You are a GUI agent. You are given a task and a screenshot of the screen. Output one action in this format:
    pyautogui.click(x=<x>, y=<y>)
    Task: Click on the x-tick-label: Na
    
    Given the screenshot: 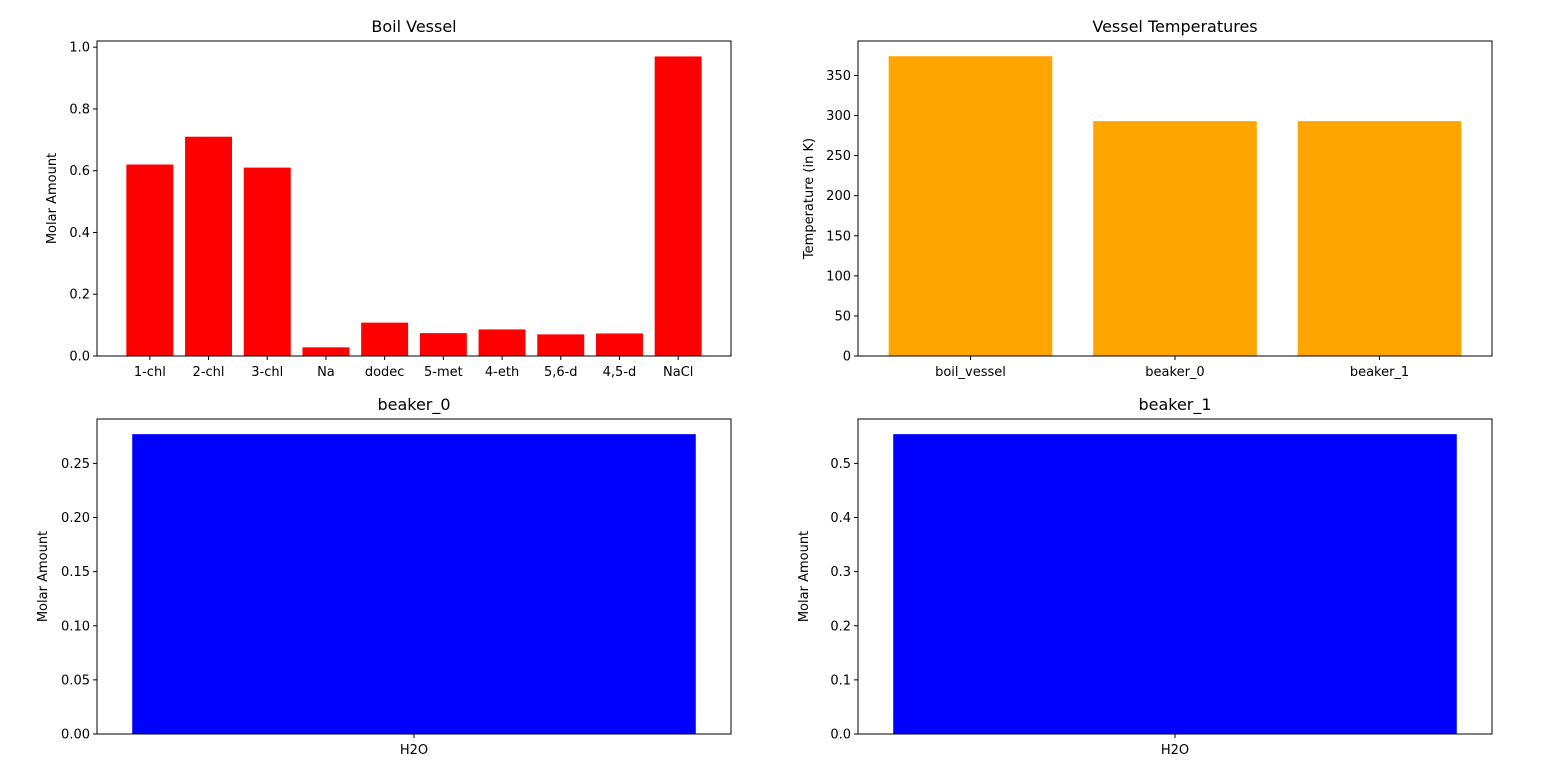 What is the action you would take?
    pyautogui.click(x=326, y=372)
    